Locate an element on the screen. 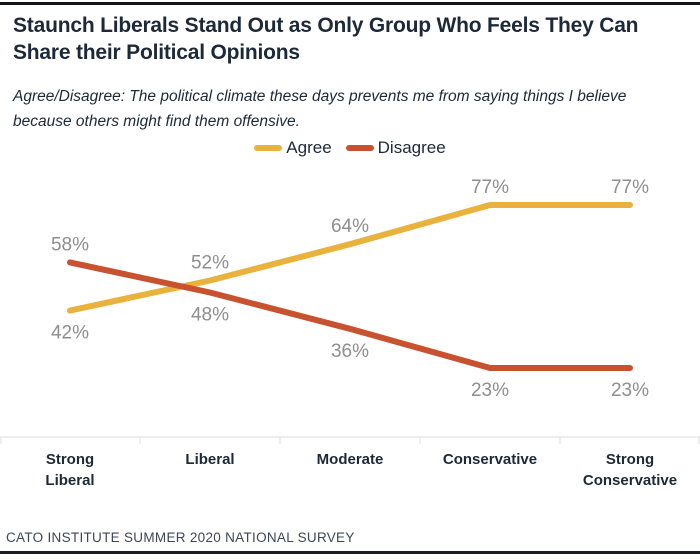  legend-label: Disagree is located at coordinates (411, 147).